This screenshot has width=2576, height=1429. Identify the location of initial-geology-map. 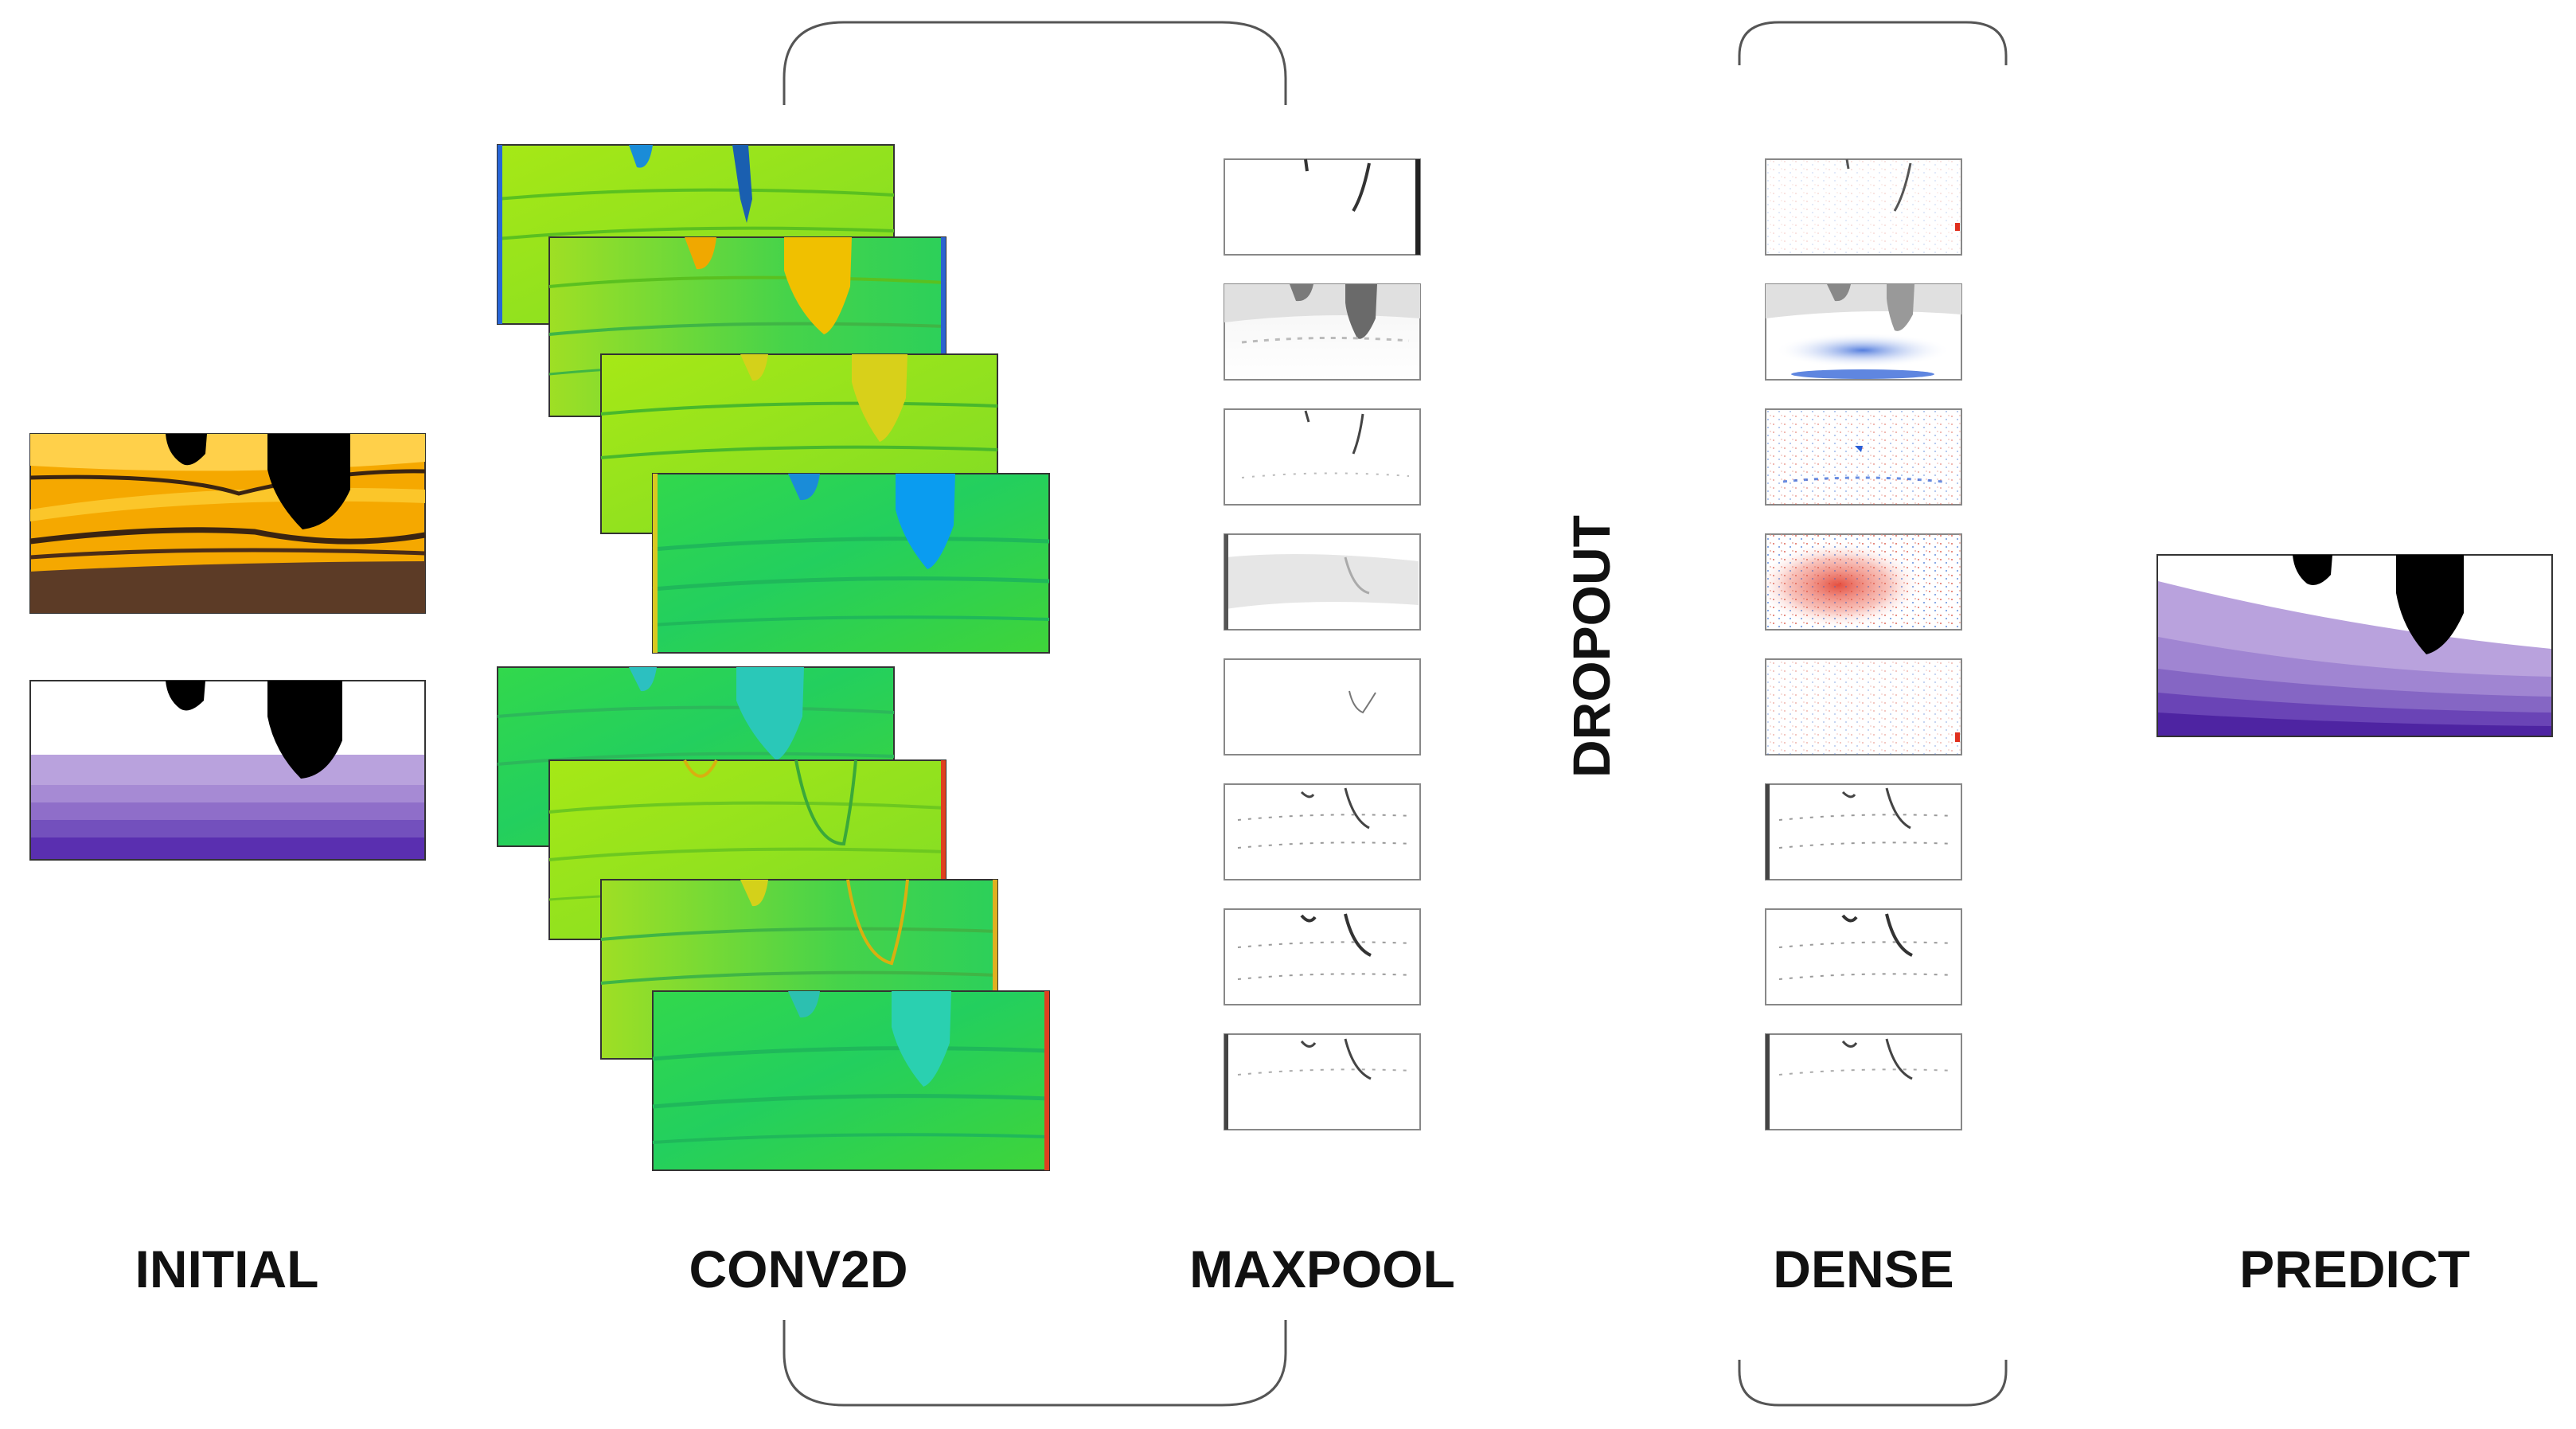
(227, 523).